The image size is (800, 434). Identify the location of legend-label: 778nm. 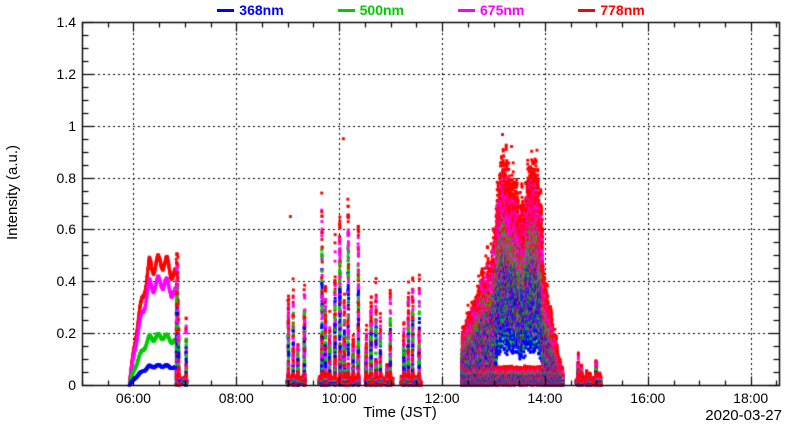
(622, 10).